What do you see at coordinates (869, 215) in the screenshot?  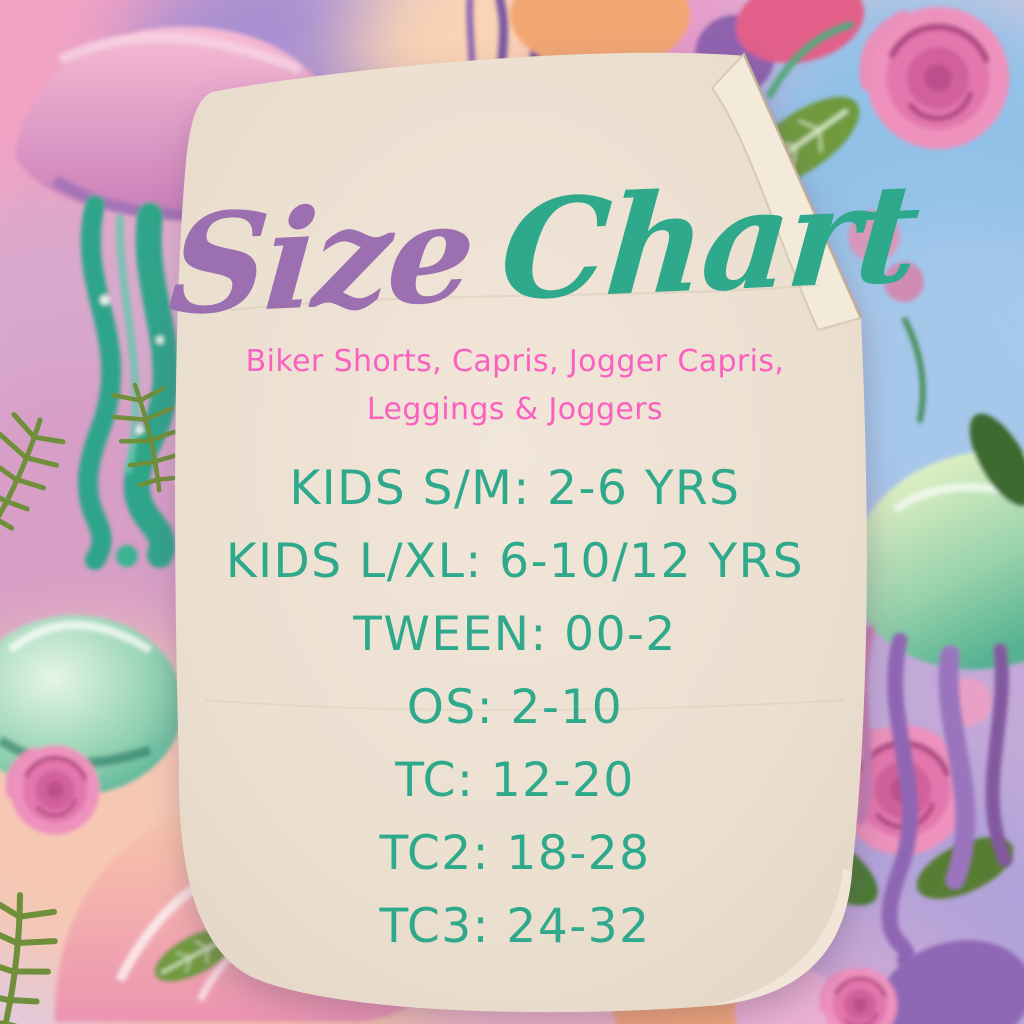 I see `rose-top-right-icon` at bounding box center [869, 215].